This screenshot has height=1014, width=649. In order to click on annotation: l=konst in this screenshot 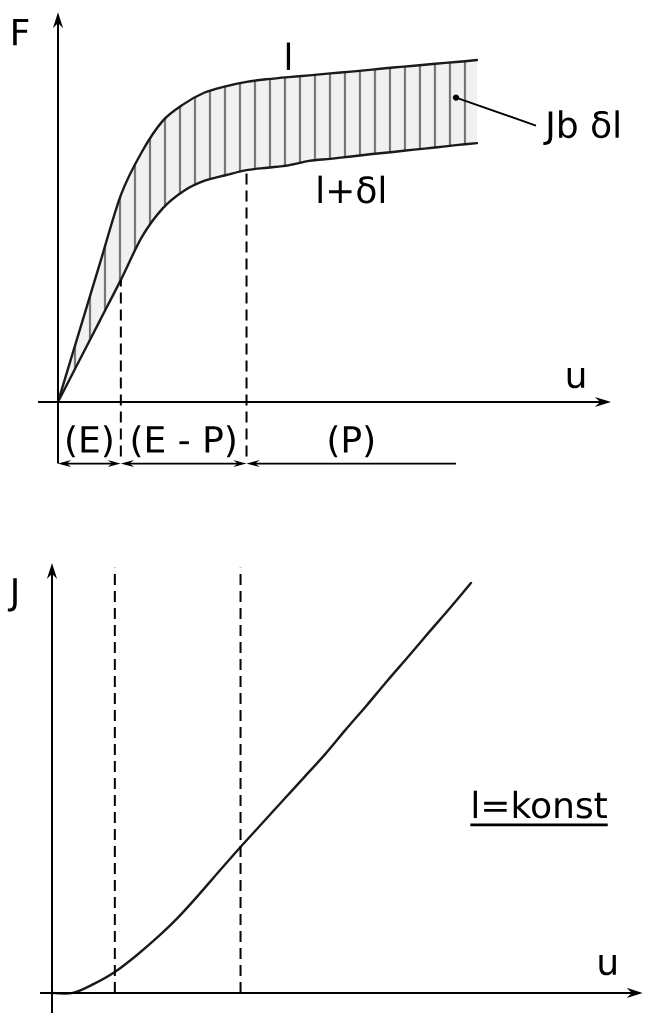, I will do `click(540, 804)`.